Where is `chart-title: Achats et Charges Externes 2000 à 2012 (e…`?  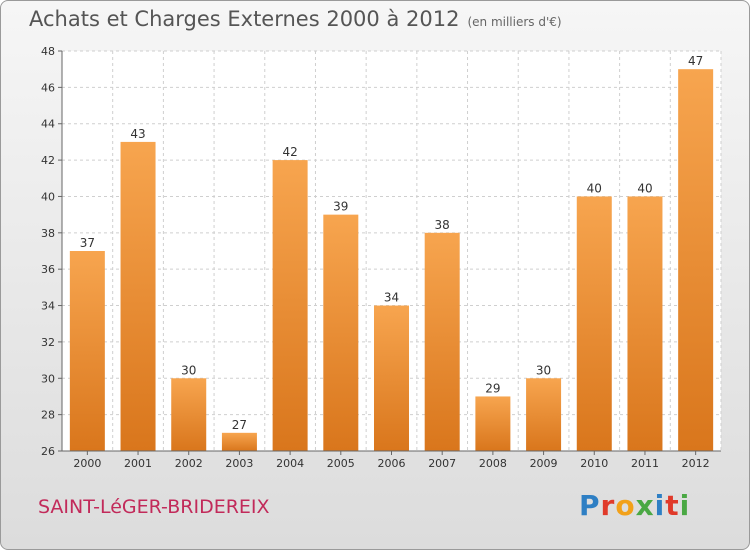 chart-title: Achats et Charges Externes 2000 à 2012 (e… is located at coordinates (295, 19).